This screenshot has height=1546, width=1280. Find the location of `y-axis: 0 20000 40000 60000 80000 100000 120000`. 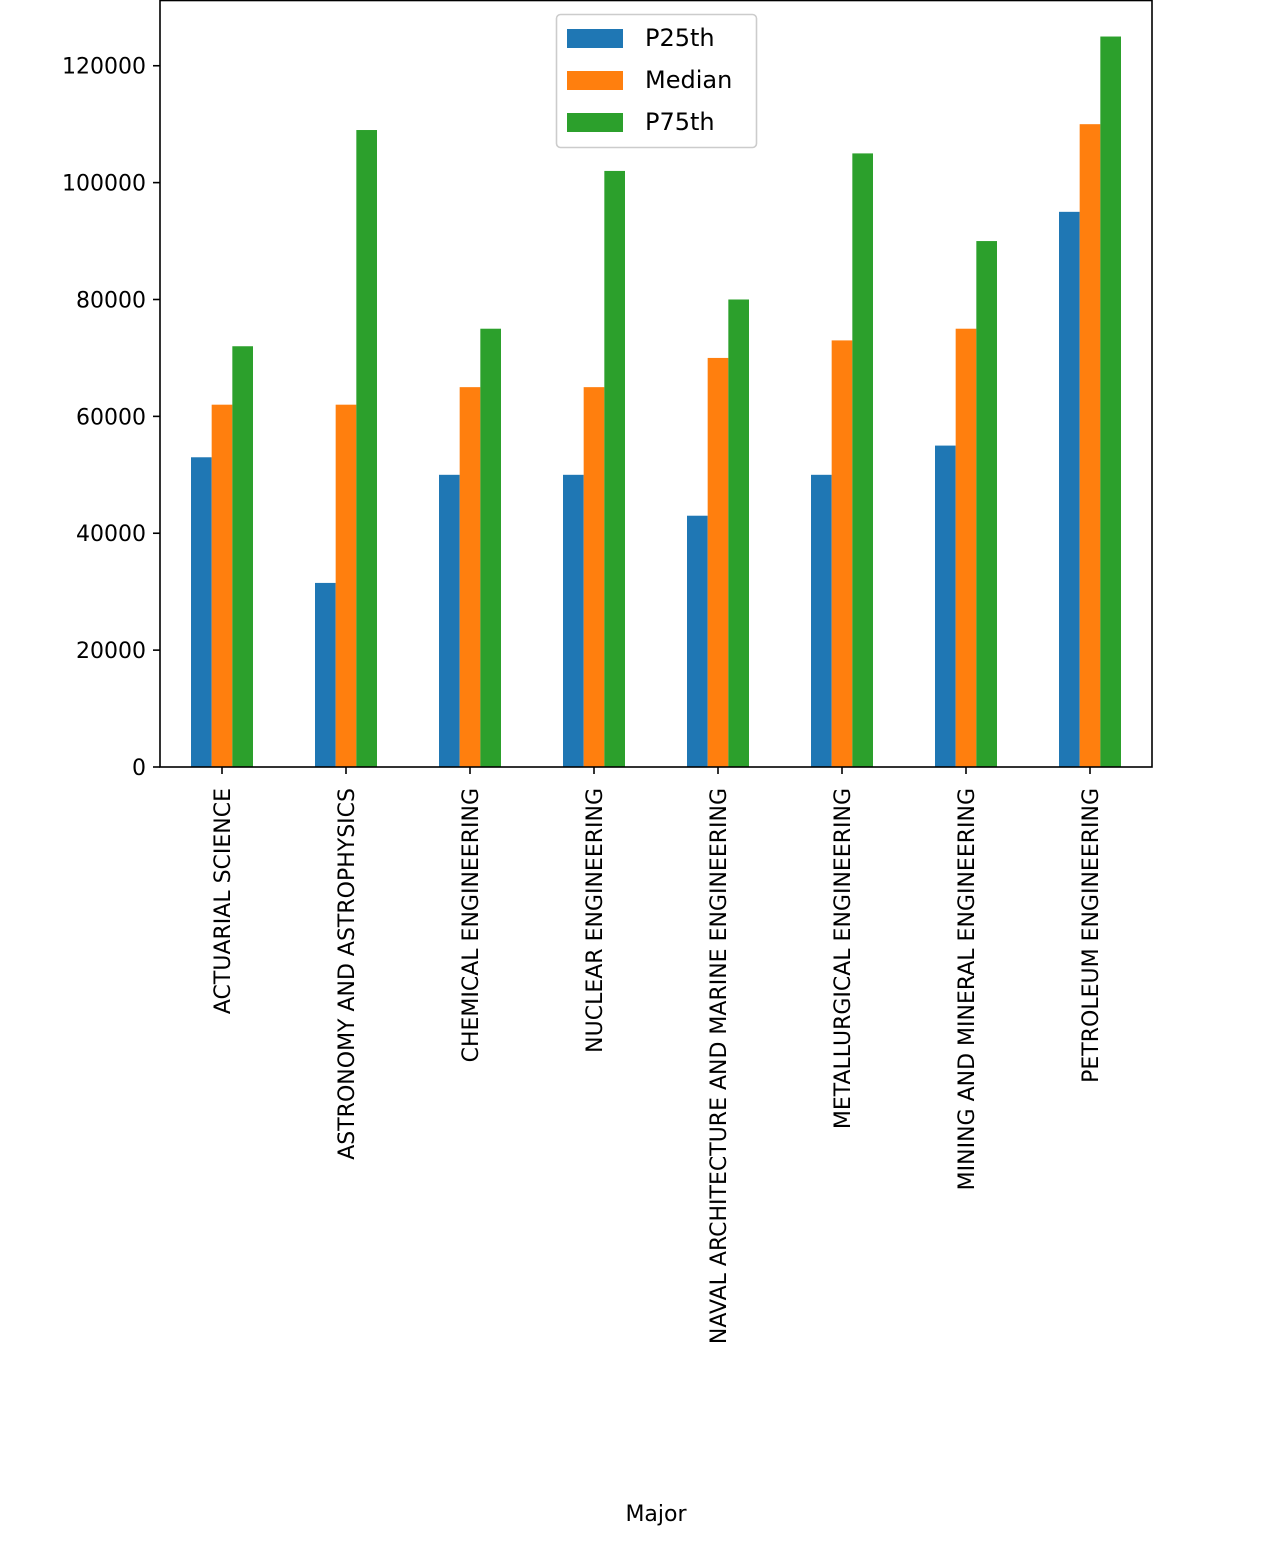

y-axis: 0 20000 40000 60000 80000 100000 120000 is located at coordinates (111, 418).